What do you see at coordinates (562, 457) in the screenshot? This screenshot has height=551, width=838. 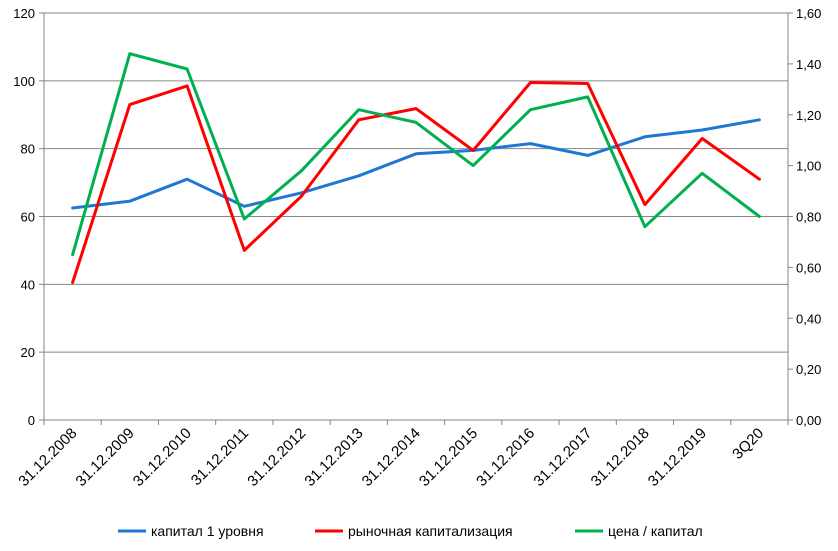 I see `x-tick-label: 31.12.2017` at bounding box center [562, 457].